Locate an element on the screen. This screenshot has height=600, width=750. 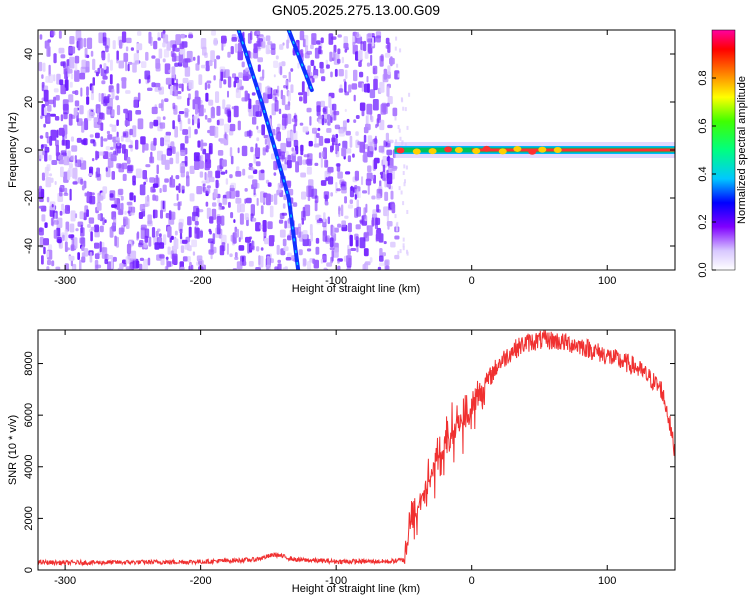
colorbar-label: Normalized spectral amplitude is located at coordinates (742, 150).